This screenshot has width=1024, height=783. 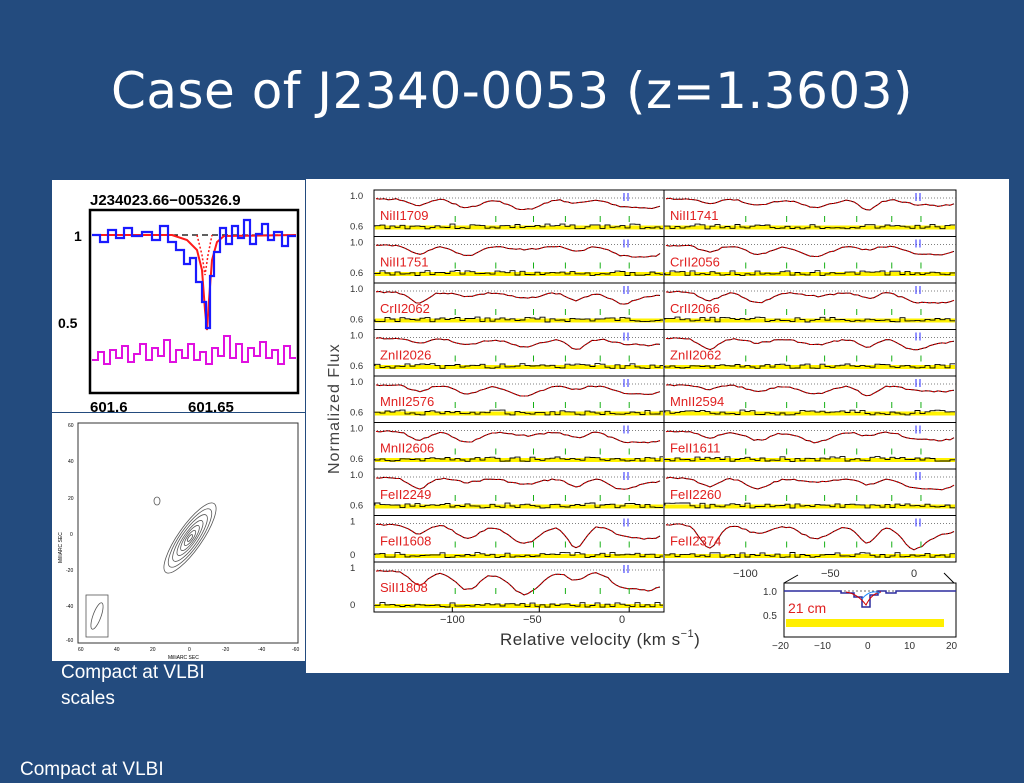 What do you see at coordinates (405, 494) in the screenshot?
I see `line-label-left: FeII2249` at bounding box center [405, 494].